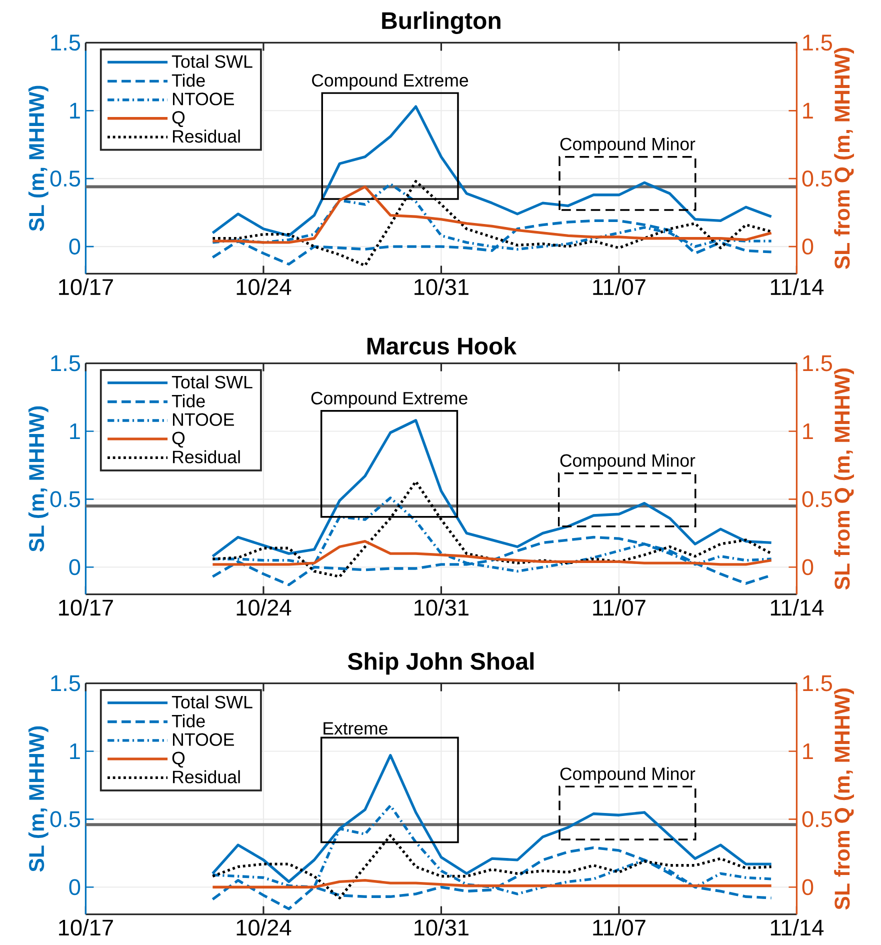 This screenshot has width=881, height=945. What do you see at coordinates (356, 728) in the screenshot?
I see `annotation: Extreme` at bounding box center [356, 728].